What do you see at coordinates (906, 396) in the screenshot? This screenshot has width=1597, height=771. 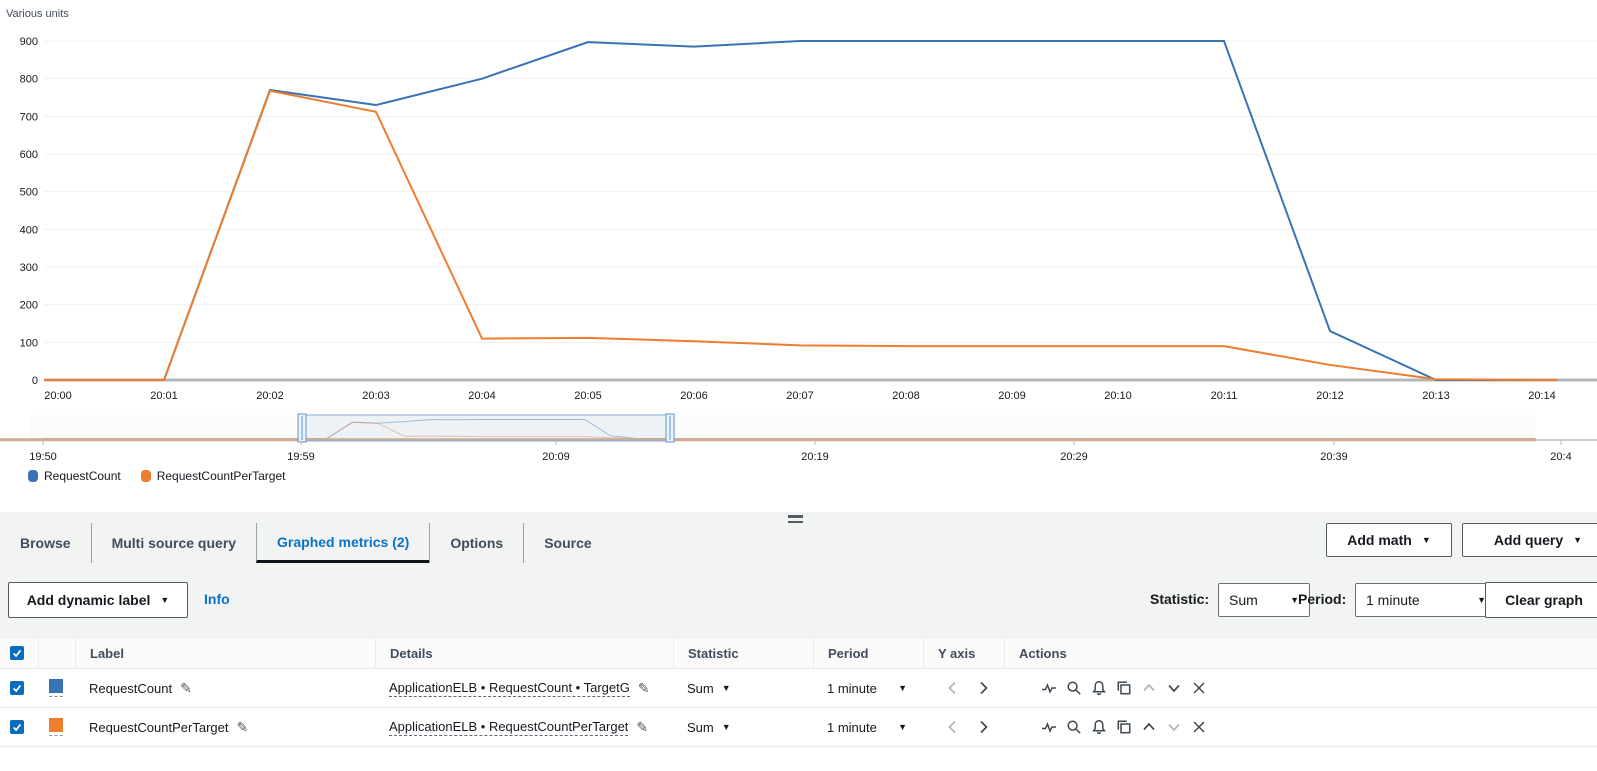 I see `svg-text: 20:08` at bounding box center [906, 396].